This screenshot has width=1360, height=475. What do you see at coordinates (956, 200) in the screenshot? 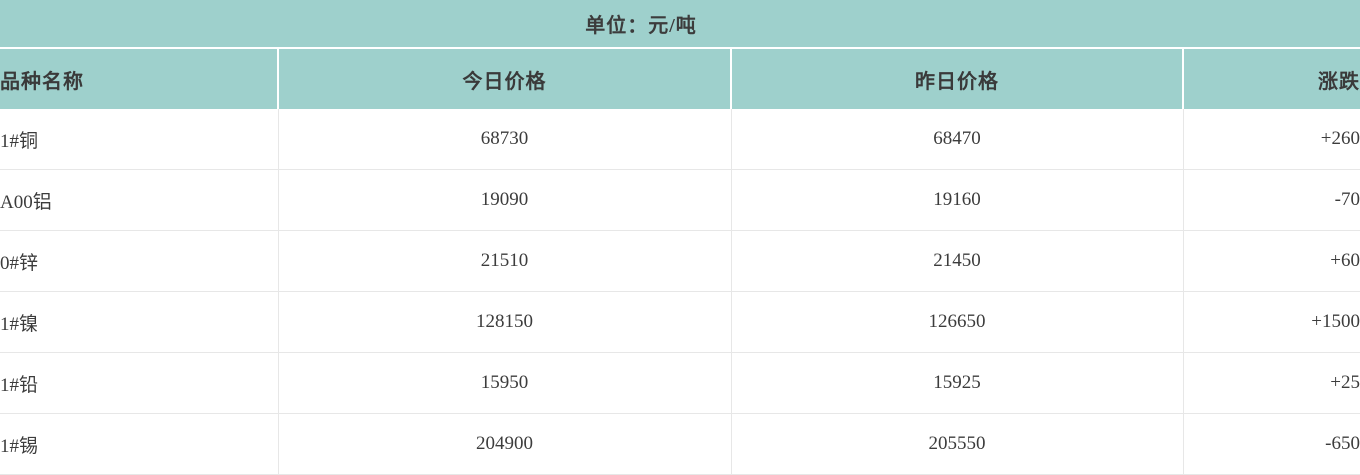
I see `cell-yesterday-price: 19160` at bounding box center [956, 200].